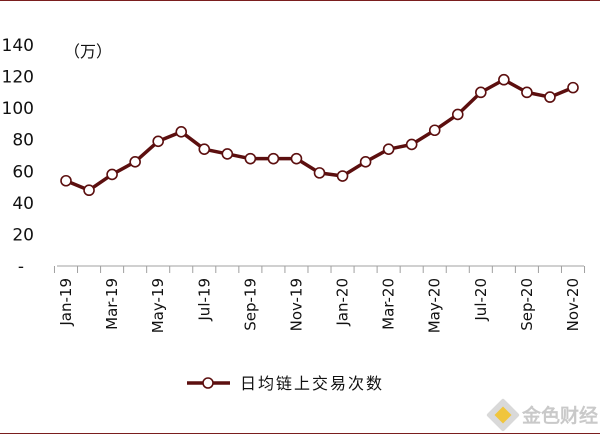  What do you see at coordinates (18, 156) in the screenshot?
I see `y-axis-ticks: - 20 40 60 80 100 120 140` at bounding box center [18, 156].